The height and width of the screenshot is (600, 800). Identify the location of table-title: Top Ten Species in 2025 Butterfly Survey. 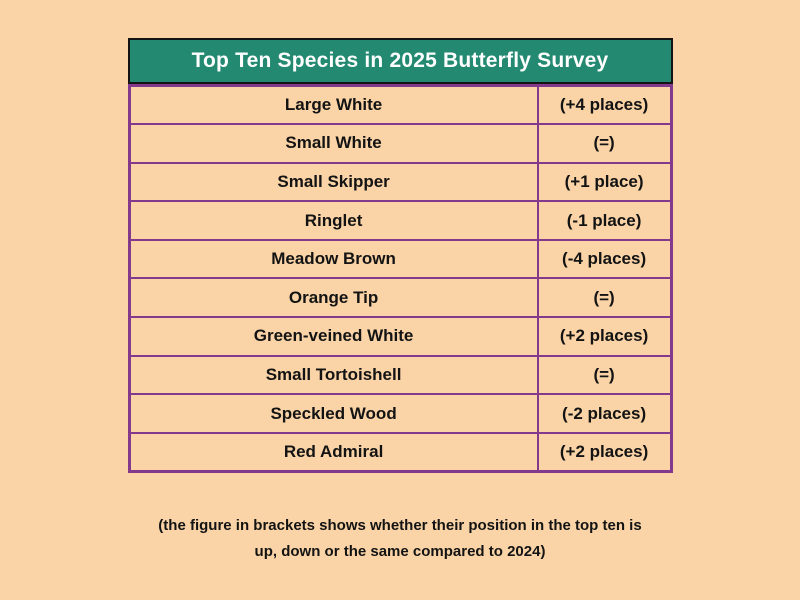
(400, 61).